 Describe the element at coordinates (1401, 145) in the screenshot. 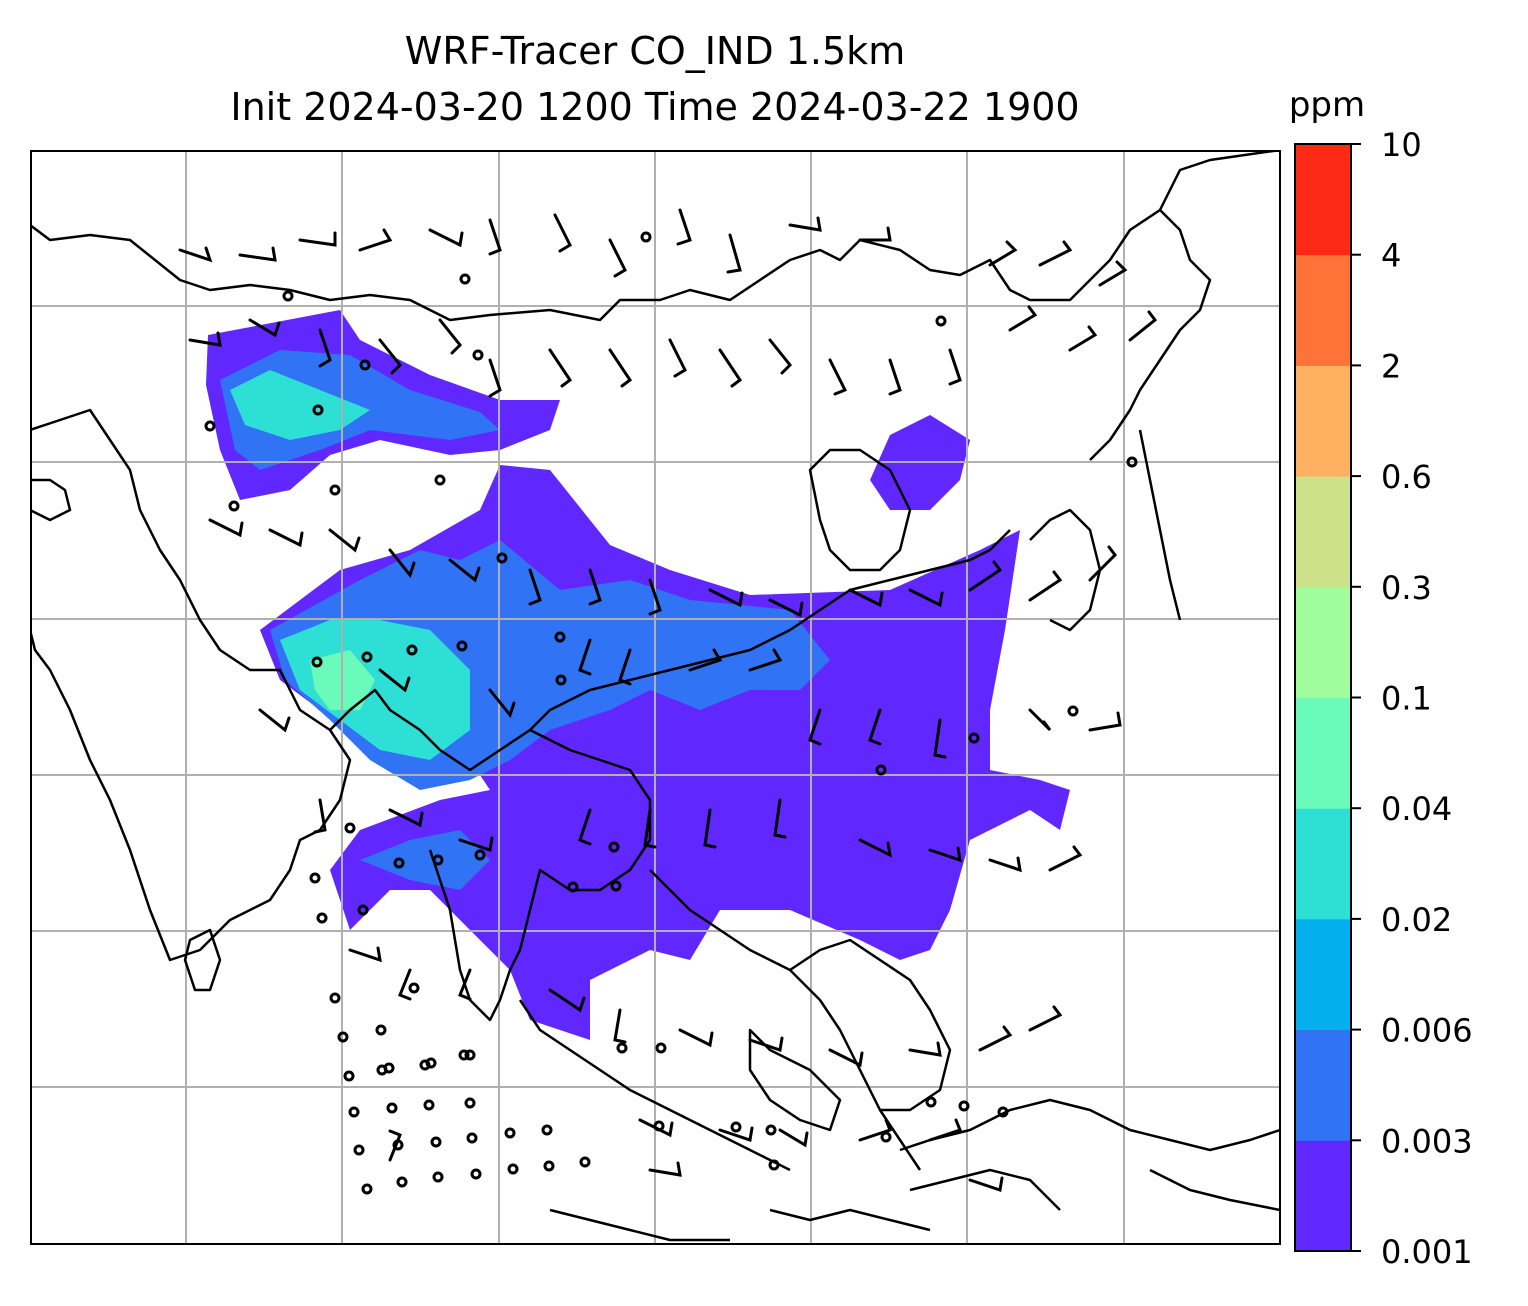

I see `colorbar-tick-label: 10` at that location.